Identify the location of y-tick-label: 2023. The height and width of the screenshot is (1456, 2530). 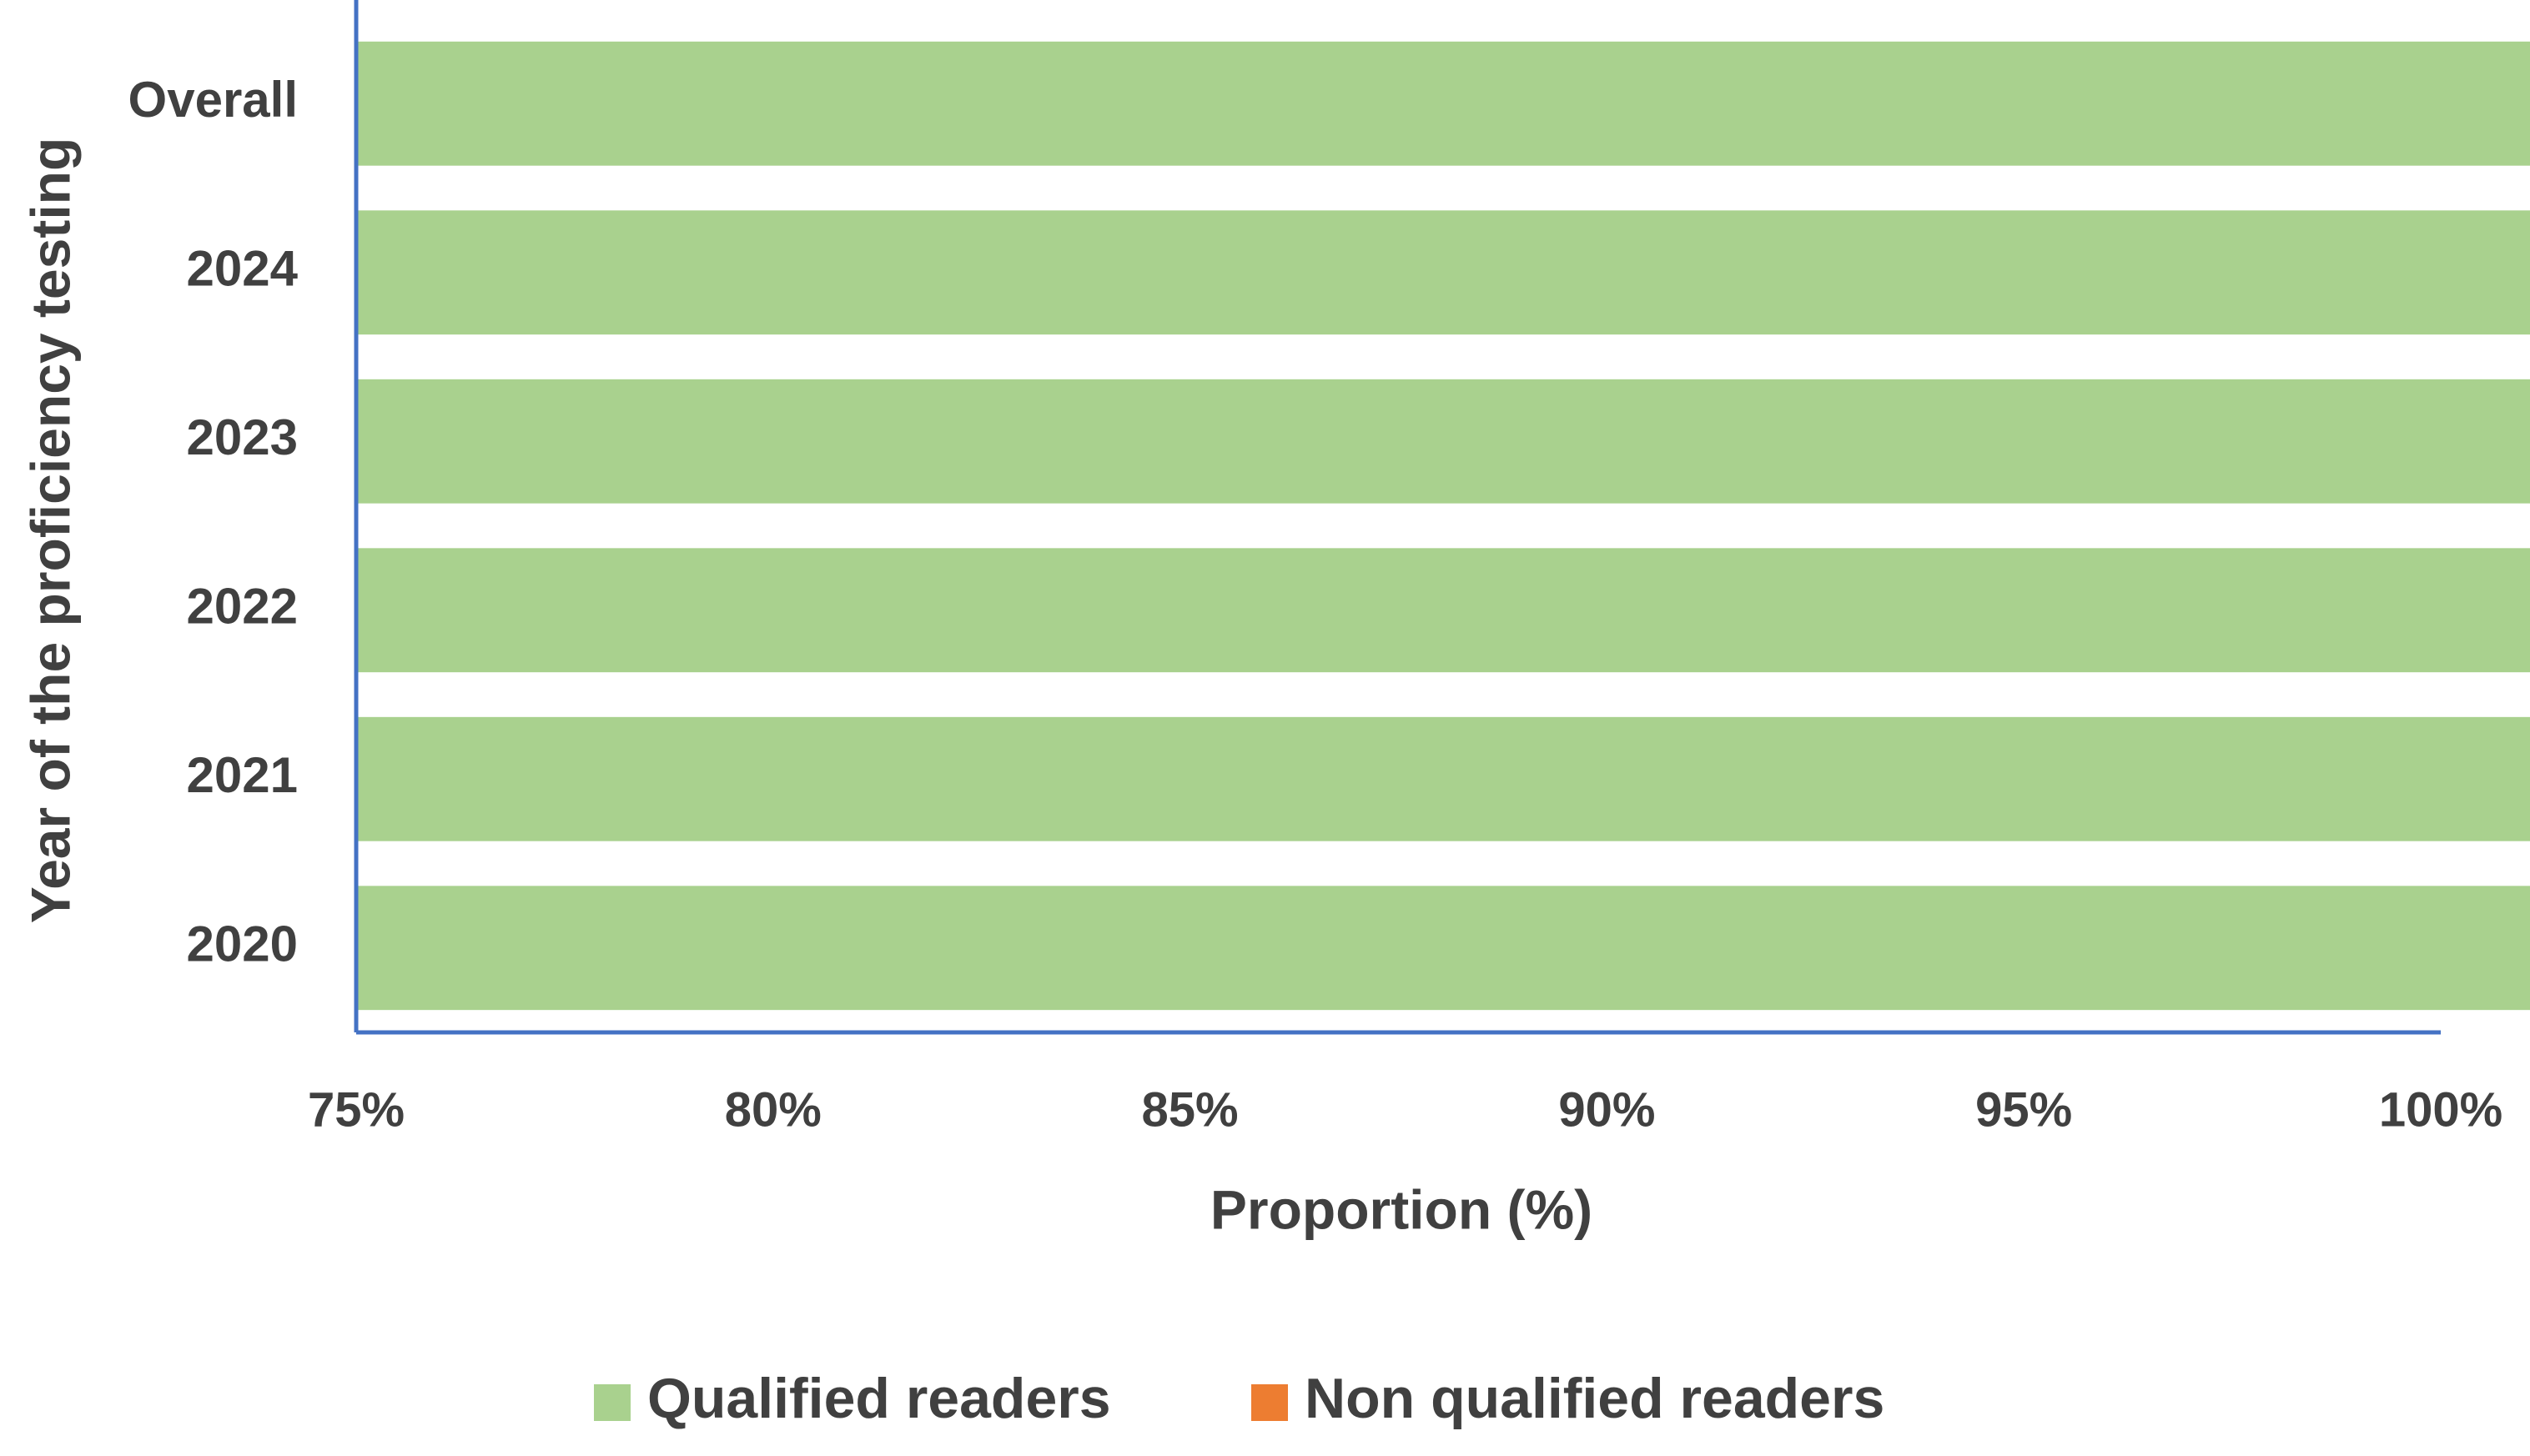
(242, 437).